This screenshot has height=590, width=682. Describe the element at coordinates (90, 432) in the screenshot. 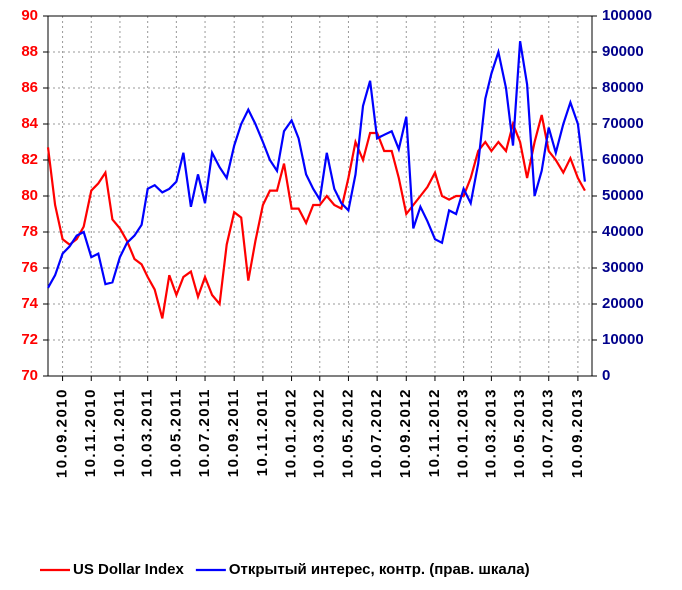

I see `x-tick-label: 10.11.2010` at that location.